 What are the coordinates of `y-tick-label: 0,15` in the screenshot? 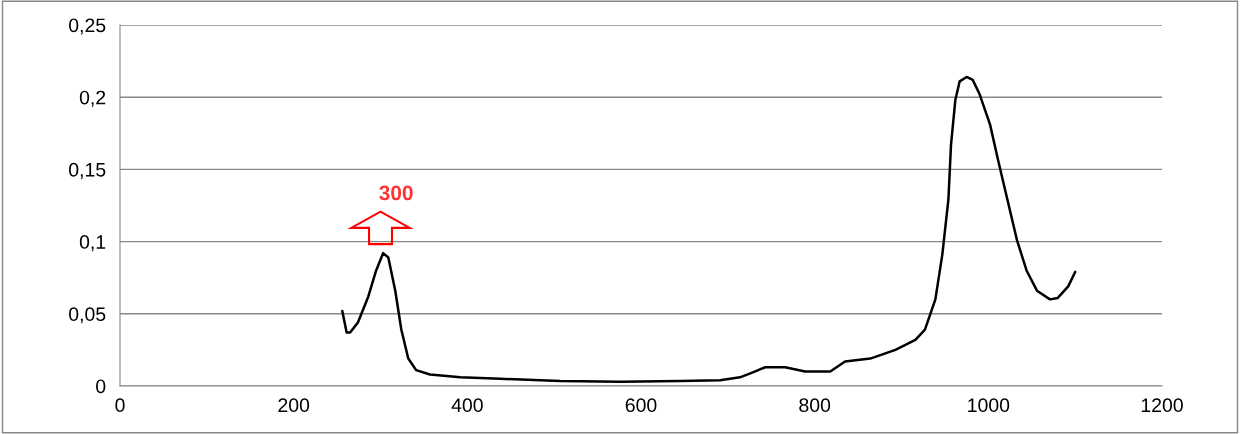 It's located at (87, 170).